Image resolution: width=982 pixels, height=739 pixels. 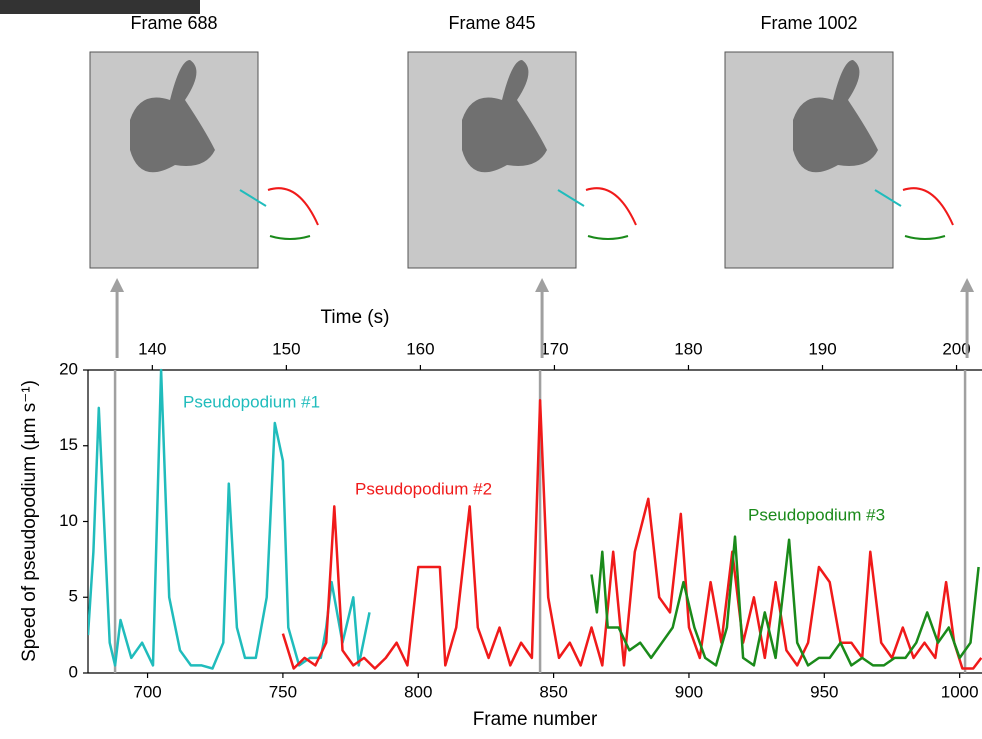 What do you see at coordinates (73, 671) in the screenshot?
I see `y-tick-label: 0` at bounding box center [73, 671].